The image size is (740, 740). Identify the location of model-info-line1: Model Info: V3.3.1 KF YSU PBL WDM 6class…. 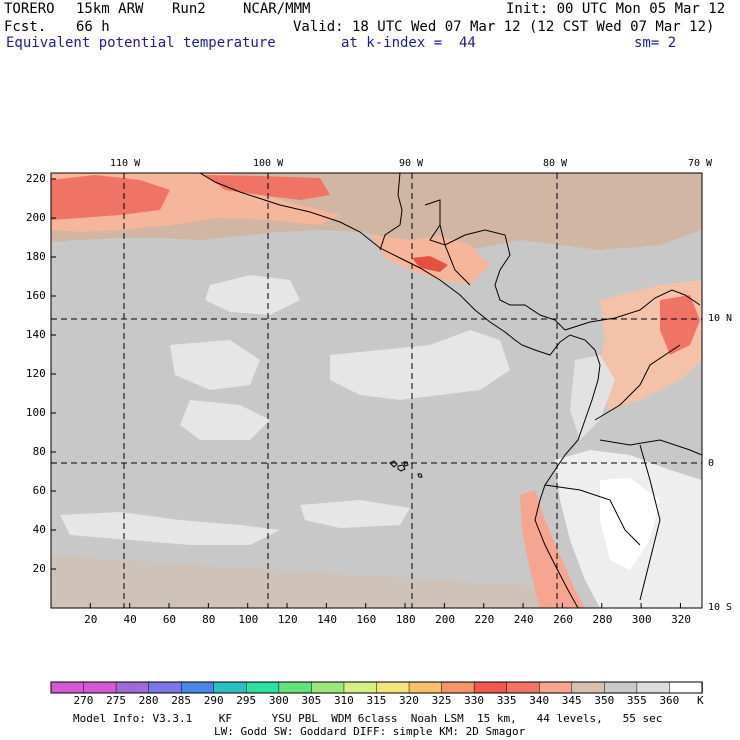
(368, 718).